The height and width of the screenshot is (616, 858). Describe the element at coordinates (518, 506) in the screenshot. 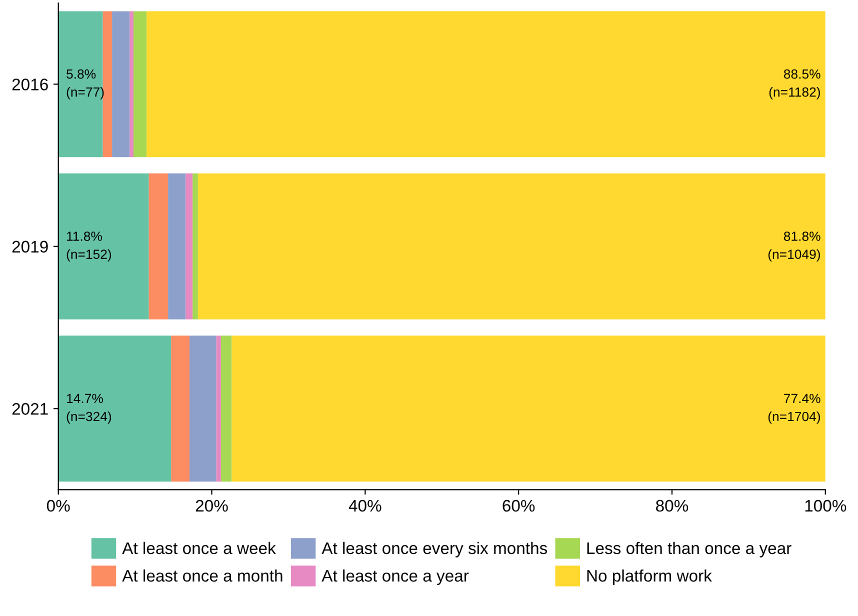

I see `x-tick-label: 60%` at that location.